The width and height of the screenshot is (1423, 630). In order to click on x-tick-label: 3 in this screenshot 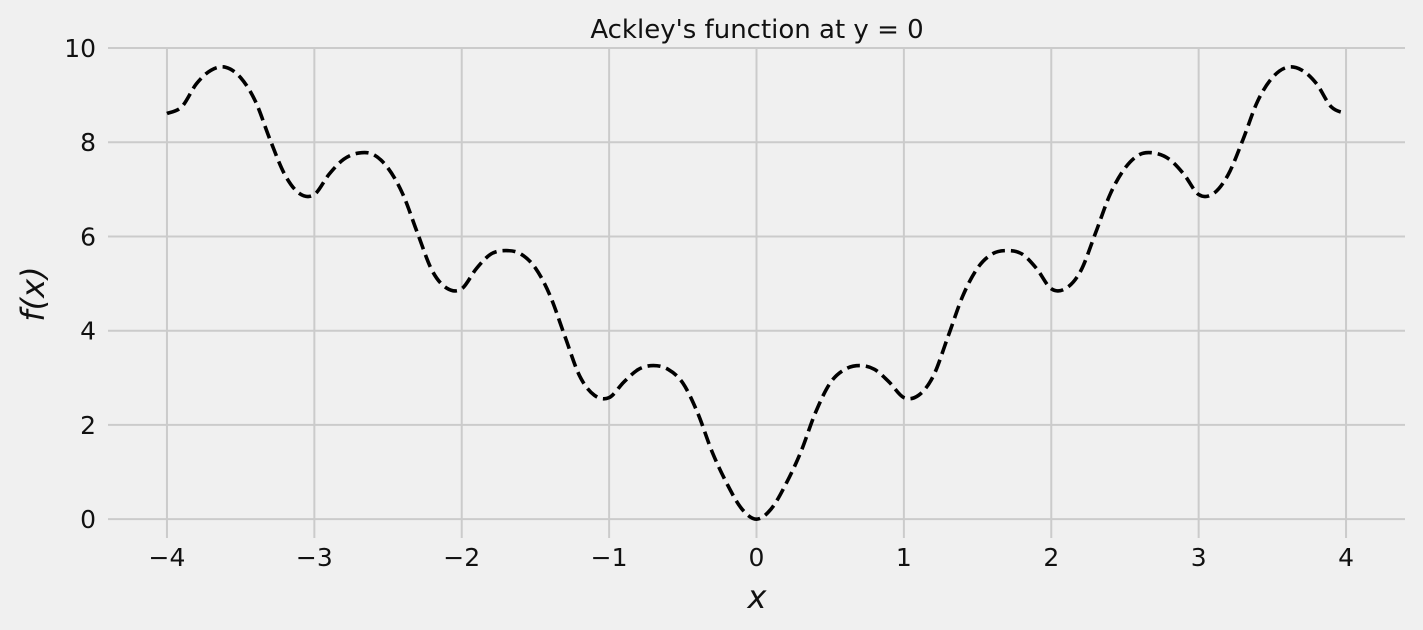, I will do `click(1199, 557)`.